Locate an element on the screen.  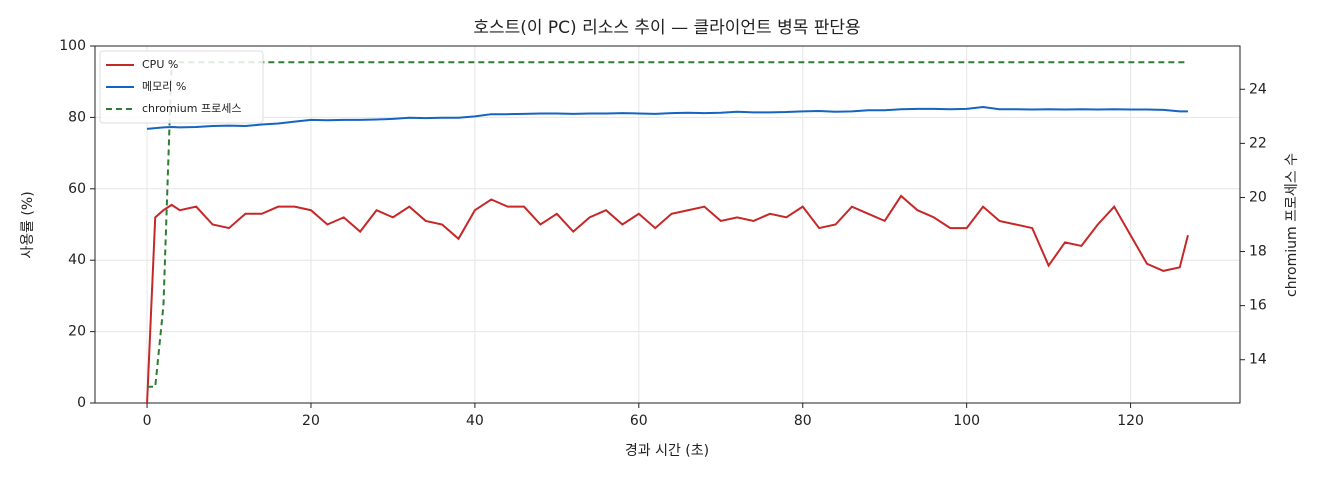
y2-axis-label: chromium 프로세스 수 is located at coordinates (1292, 225).